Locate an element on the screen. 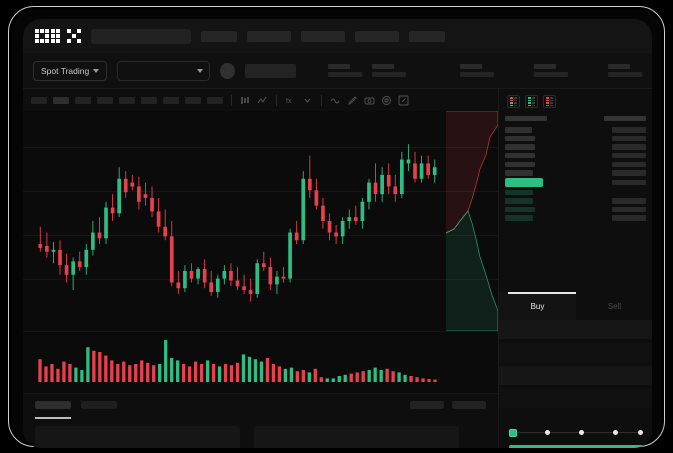  orderbook-display-modes is located at coordinates (575, 100).